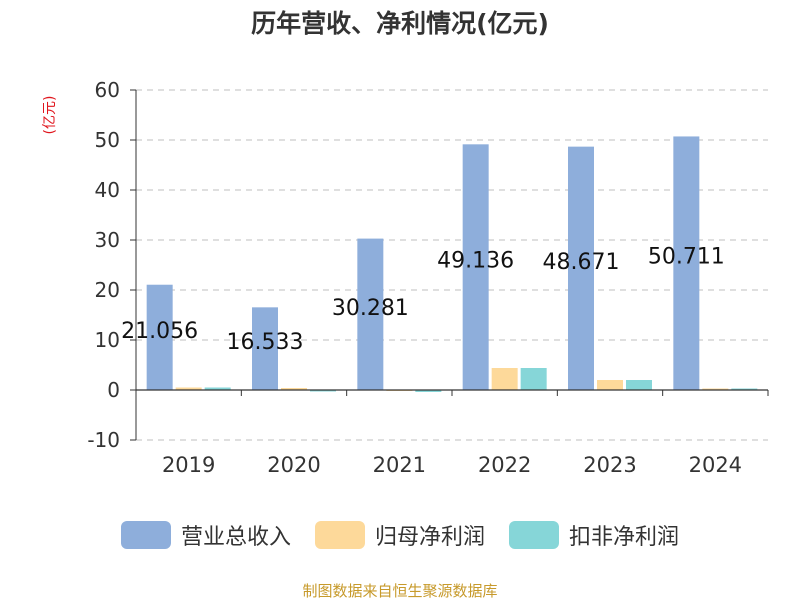  Describe the element at coordinates (715, 465) in the screenshot. I see `x-tick-label: 2024` at that location.